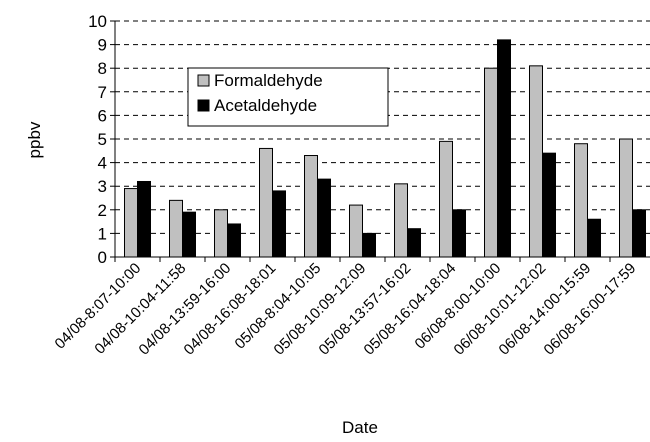 This screenshot has height=442, width=650. What do you see at coordinates (203, 105) in the screenshot?
I see `legend-swatch-acetaldehyde` at bounding box center [203, 105].